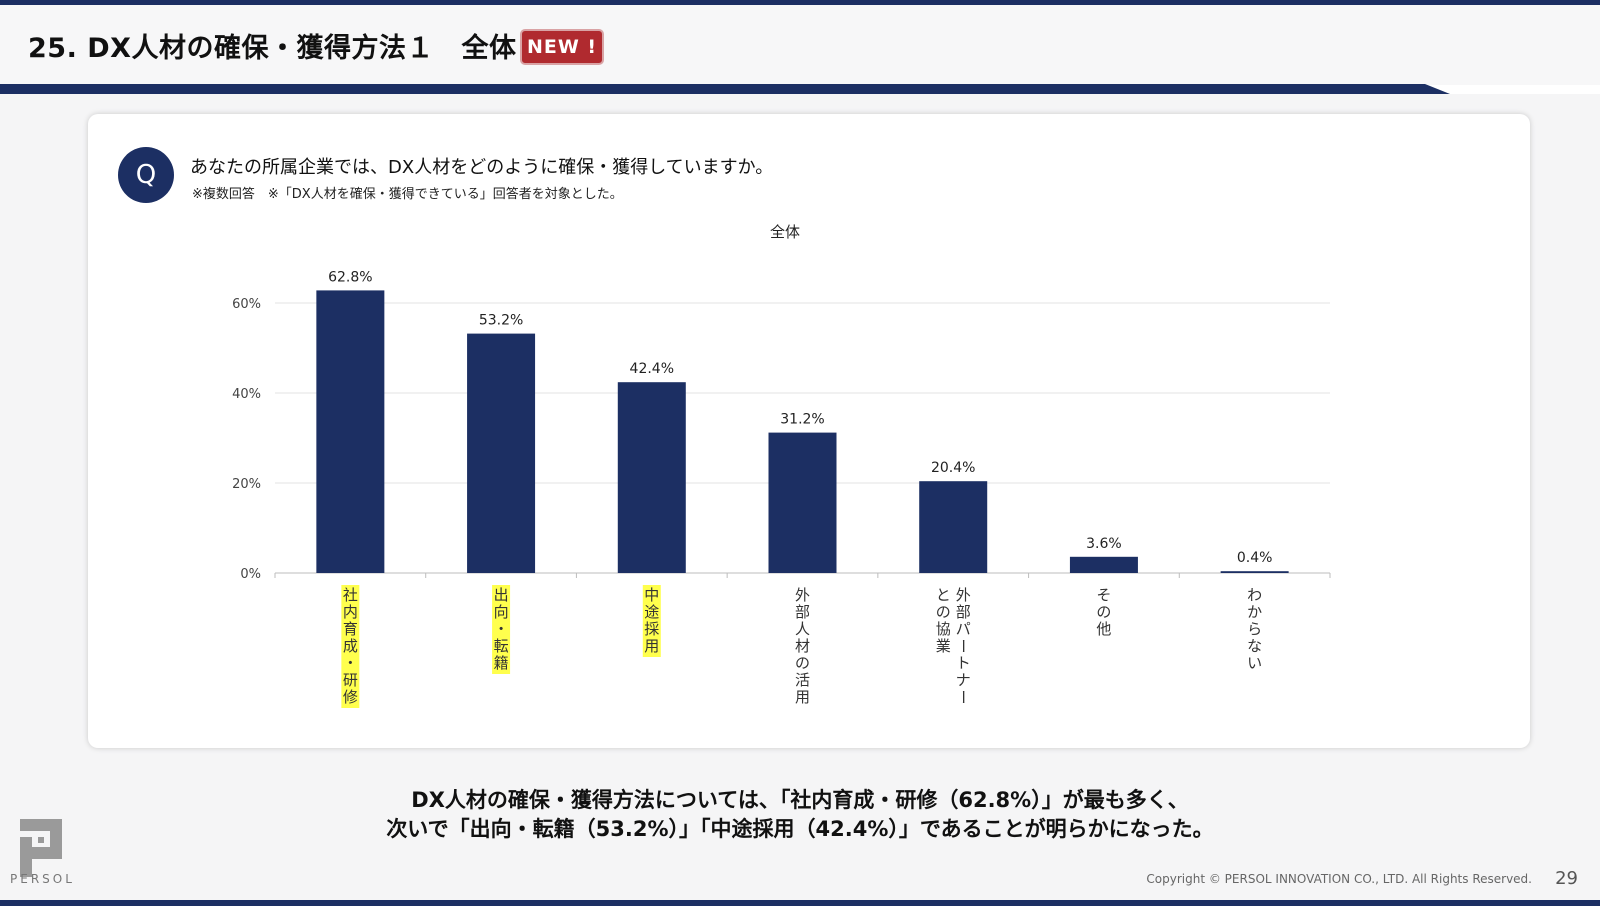 This screenshot has height=906, width=1600. Describe the element at coordinates (652, 369) in the screenshot. I see `data-label: 42.4%` at that location.